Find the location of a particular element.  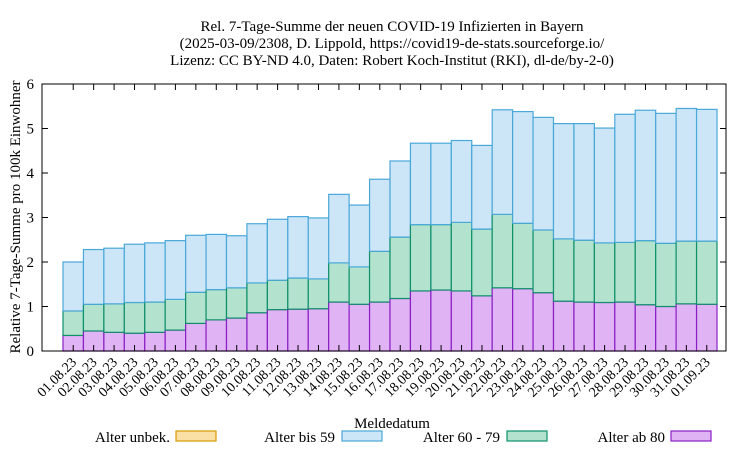

y-tick-label: 6 is located at coordinates (31, 85).